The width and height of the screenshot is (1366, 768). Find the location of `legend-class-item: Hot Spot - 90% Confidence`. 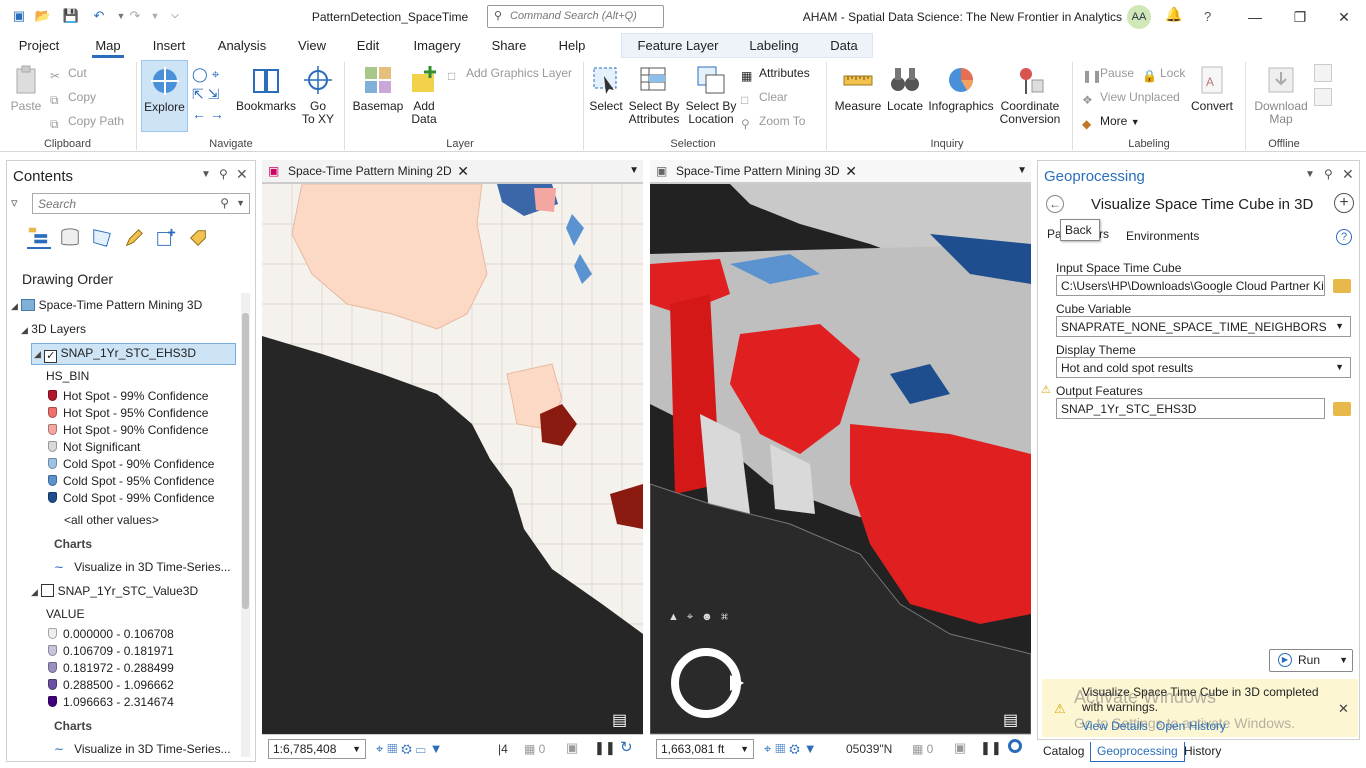

legend-class-item: Hot Spot - 90% Confidence is located at coordinates (128, 430).